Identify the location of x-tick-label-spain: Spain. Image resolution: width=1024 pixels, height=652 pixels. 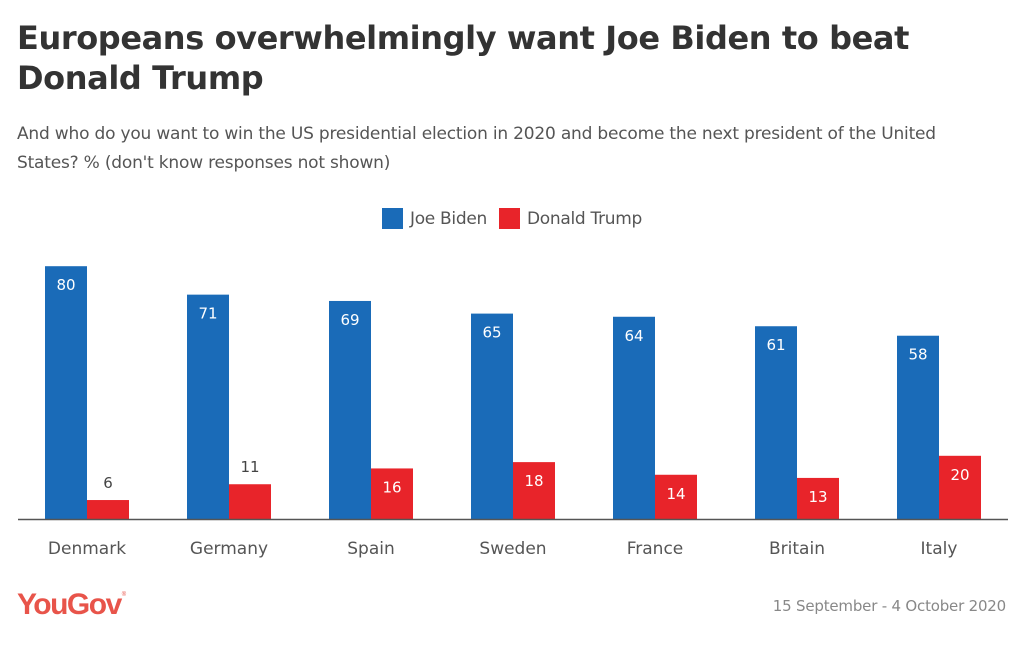
(371, 549).